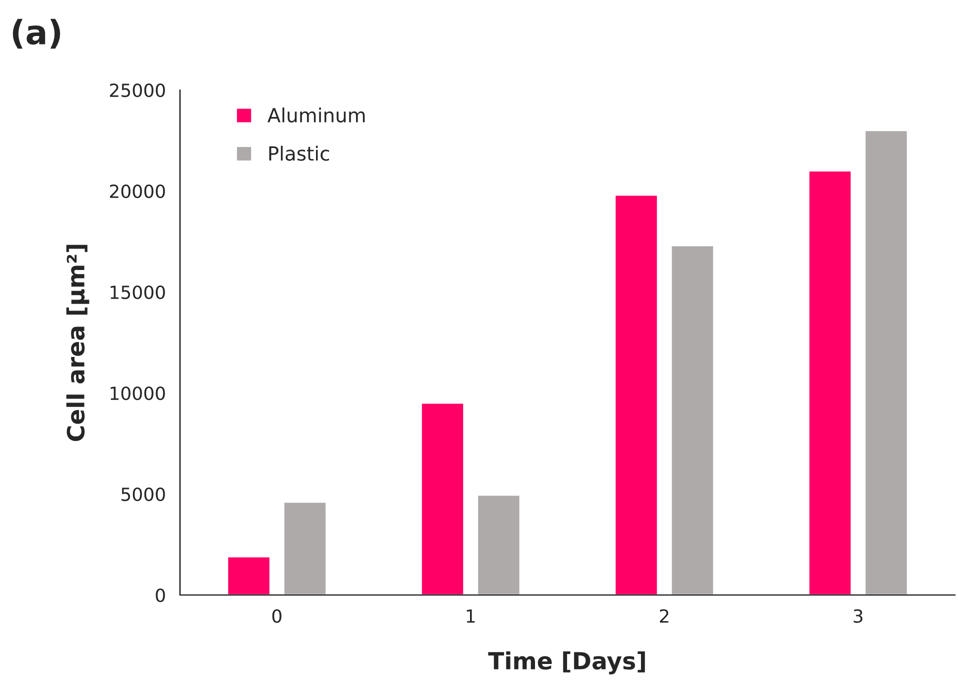  What do you see at coordinates (664, 616) in the screenshot?
I see `x-tick-label: 2` at bounding box center [664, 616].